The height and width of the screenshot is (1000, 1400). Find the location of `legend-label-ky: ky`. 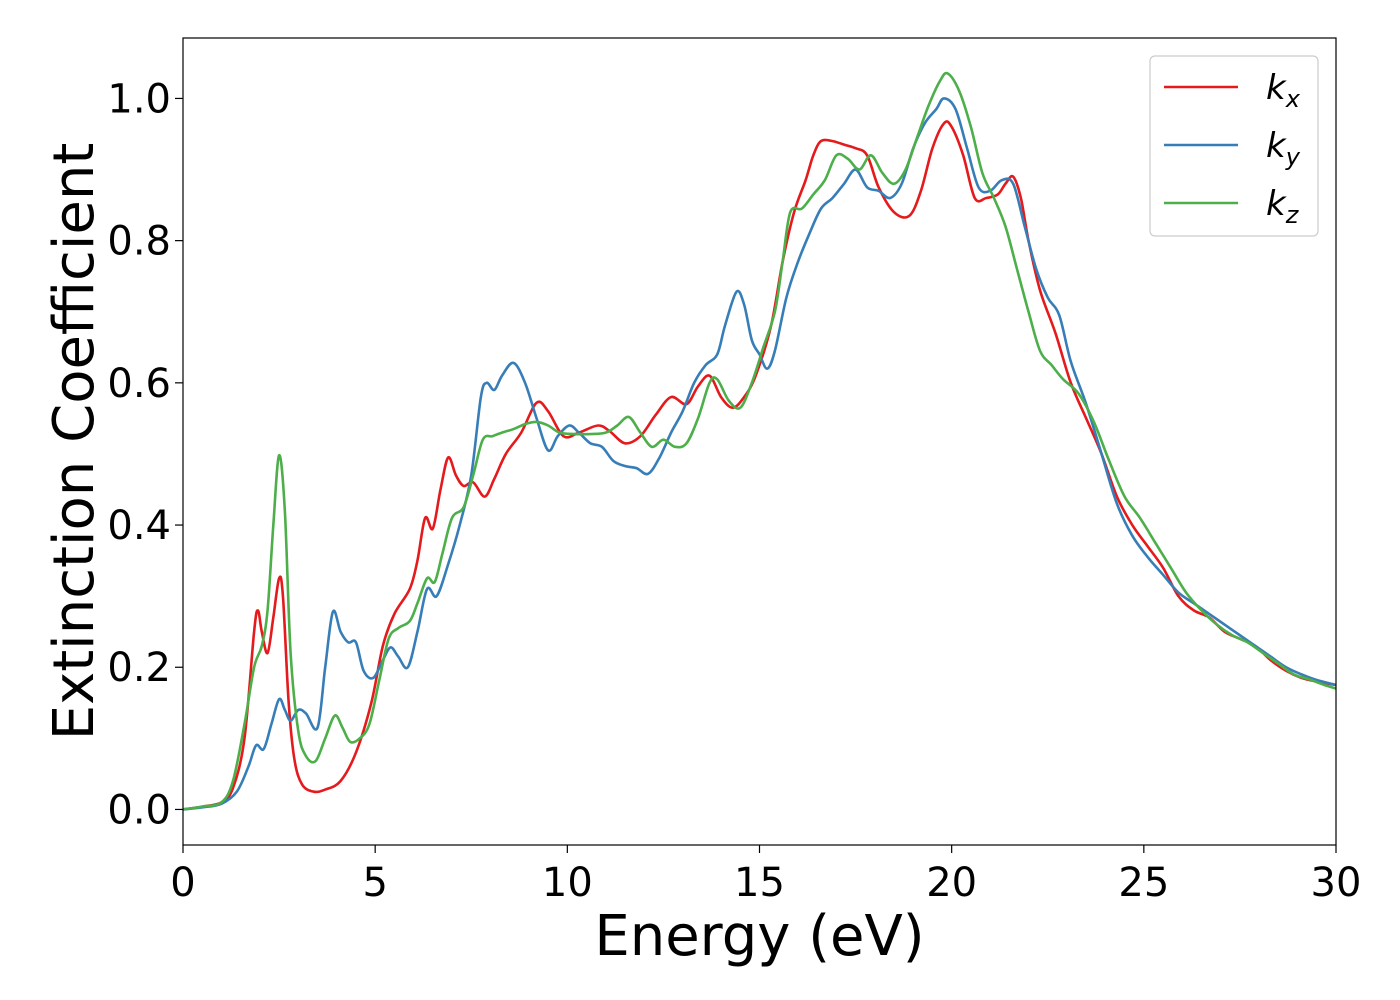

legend-label-ky: ky is located at coordinates (1283, 148).